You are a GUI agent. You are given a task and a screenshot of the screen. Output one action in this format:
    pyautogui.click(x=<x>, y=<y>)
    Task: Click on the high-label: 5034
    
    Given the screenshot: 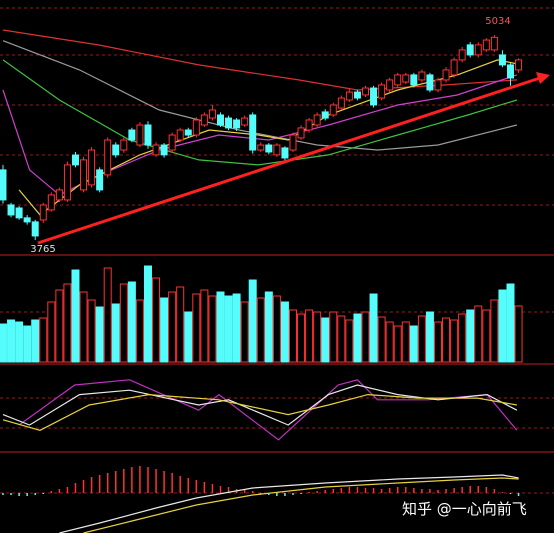 What is the action you would take?
    pyautogui.click(x=497, y=21)
    